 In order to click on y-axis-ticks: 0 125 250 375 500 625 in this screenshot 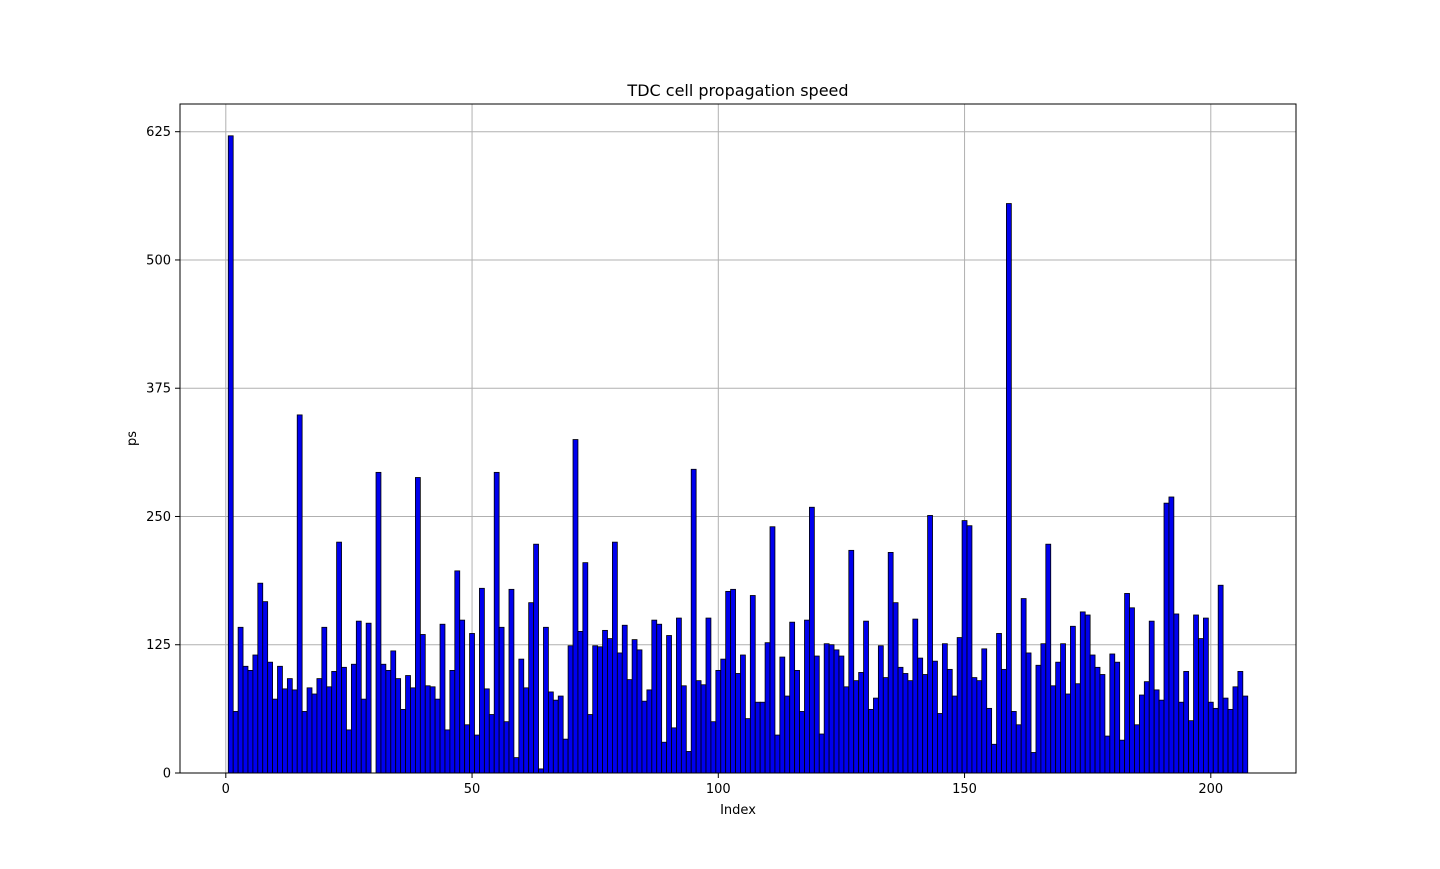, I will do `click(163, 453)`.